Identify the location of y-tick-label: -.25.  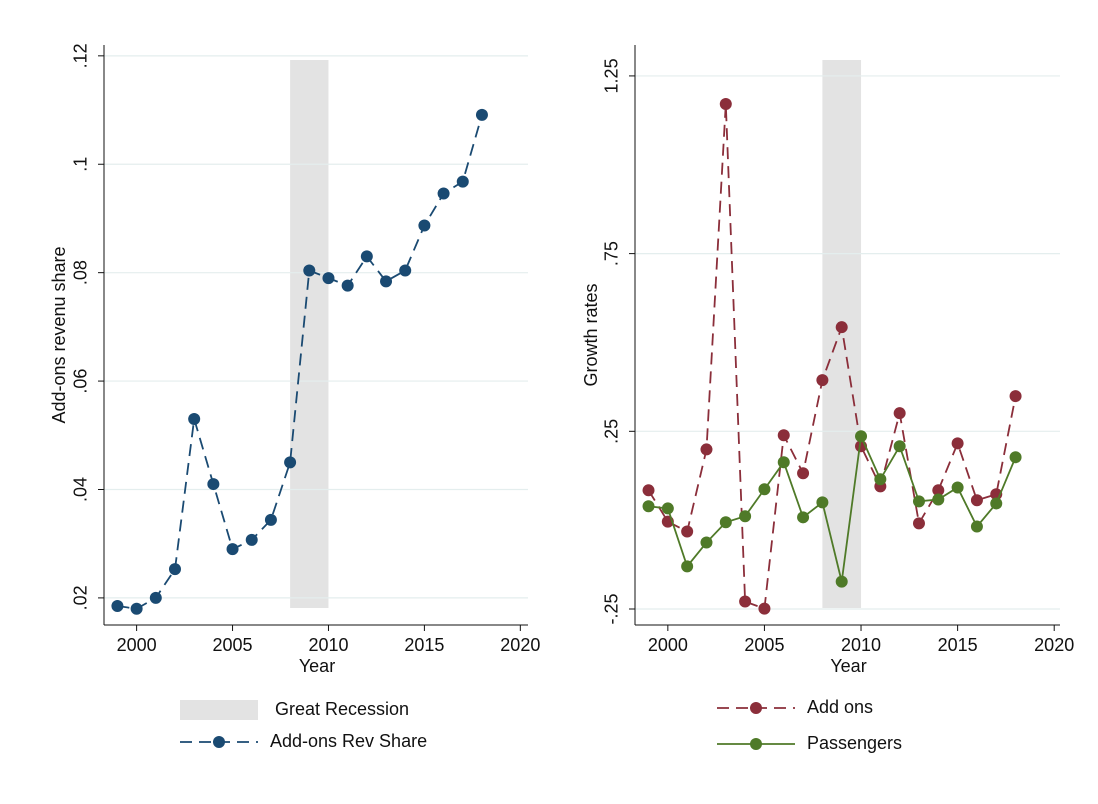
(612, 608).